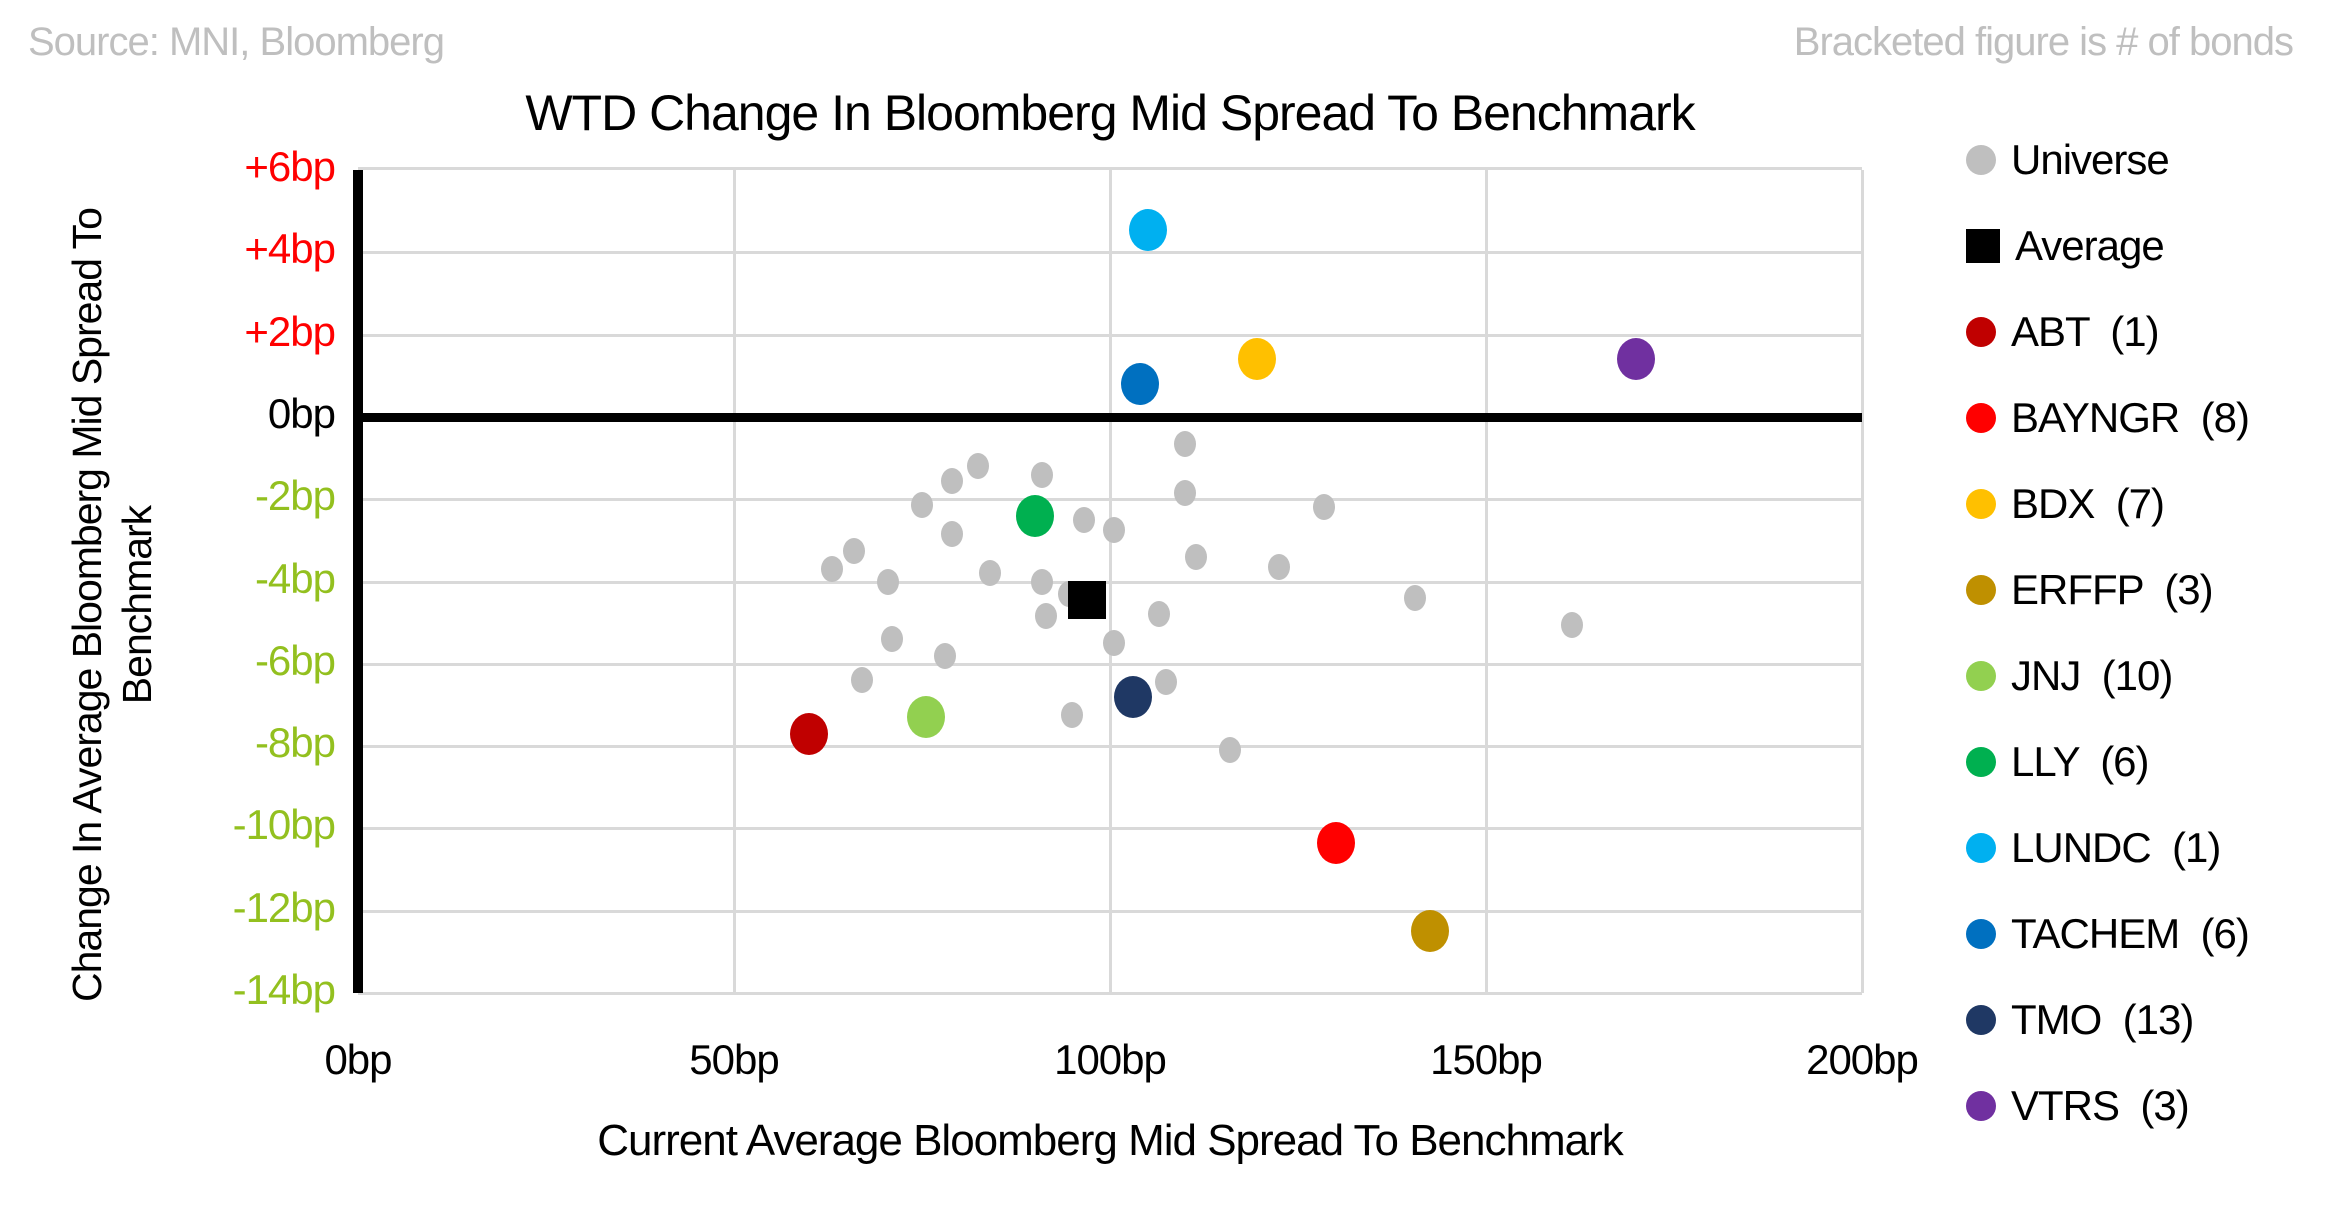  I want to click on gridline-y--10, so click(1110, 829).